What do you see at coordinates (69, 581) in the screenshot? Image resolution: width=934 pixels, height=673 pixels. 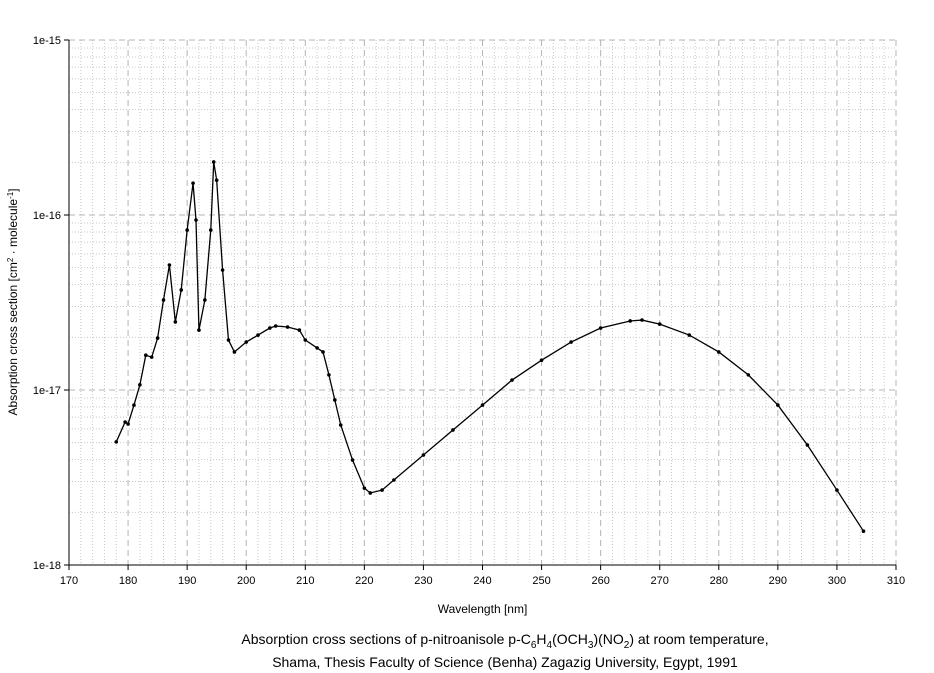 I see `x-tick-label: 170` at bounding box center [69, 581].